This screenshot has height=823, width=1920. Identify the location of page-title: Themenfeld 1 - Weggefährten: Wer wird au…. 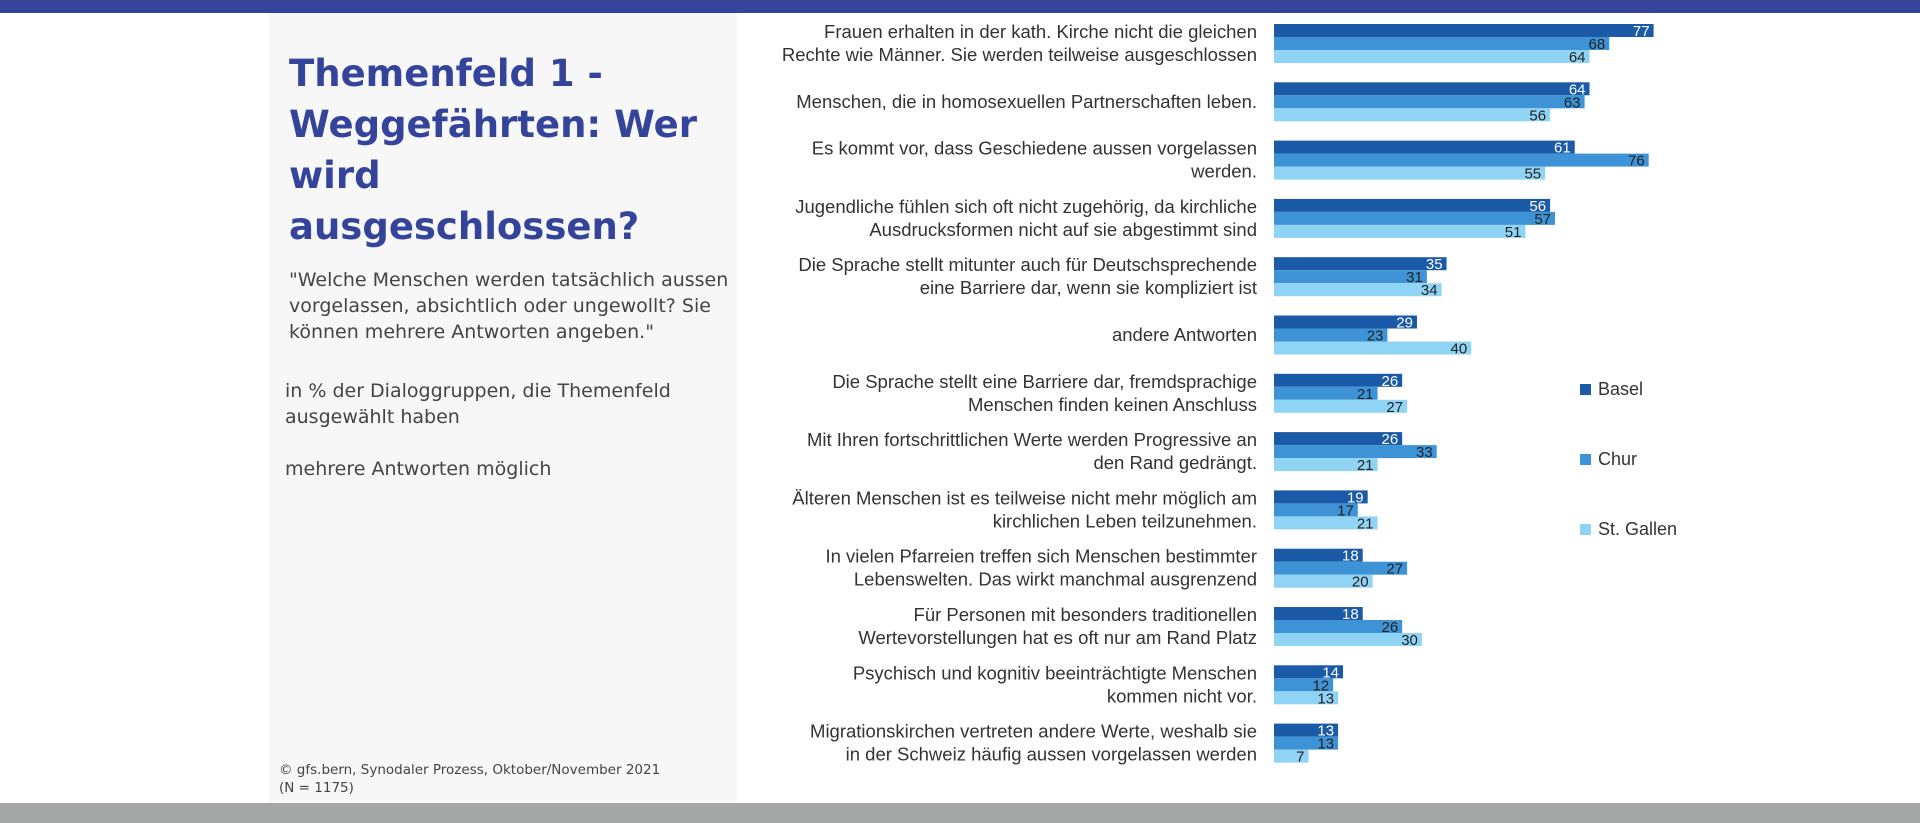
(493, 150).